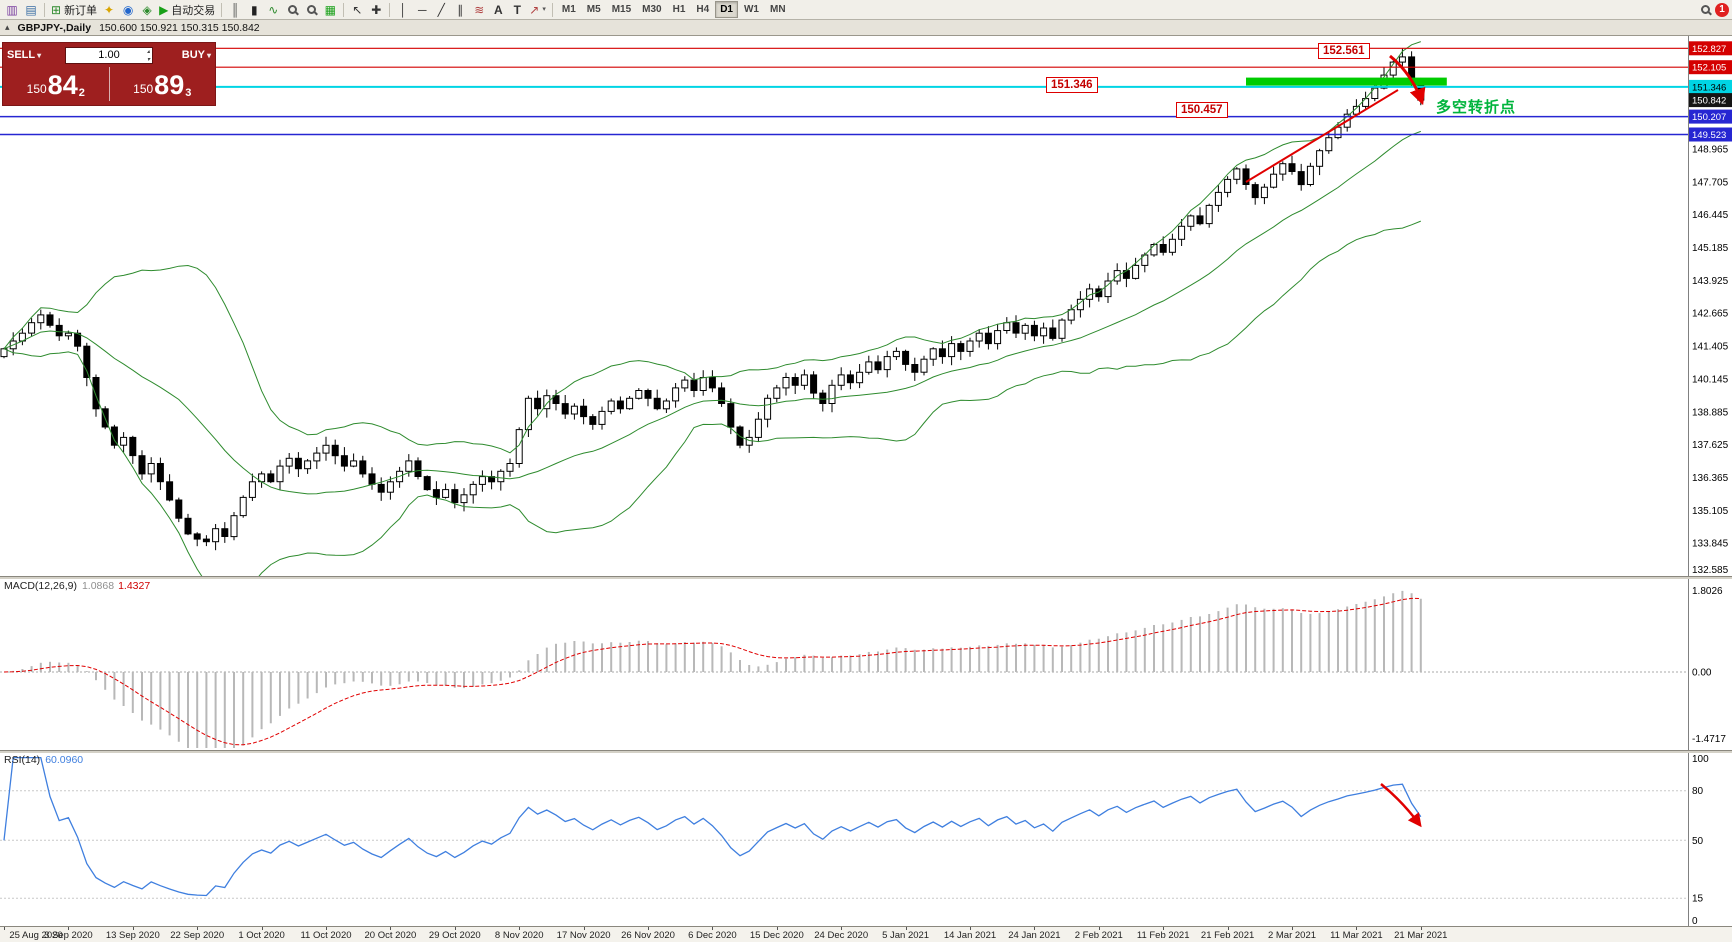 This screenshot has width=1732, height=942. Describe the element at coordinates (147, 10) in the screenshot. I see `signals-button: ◈` at that location.